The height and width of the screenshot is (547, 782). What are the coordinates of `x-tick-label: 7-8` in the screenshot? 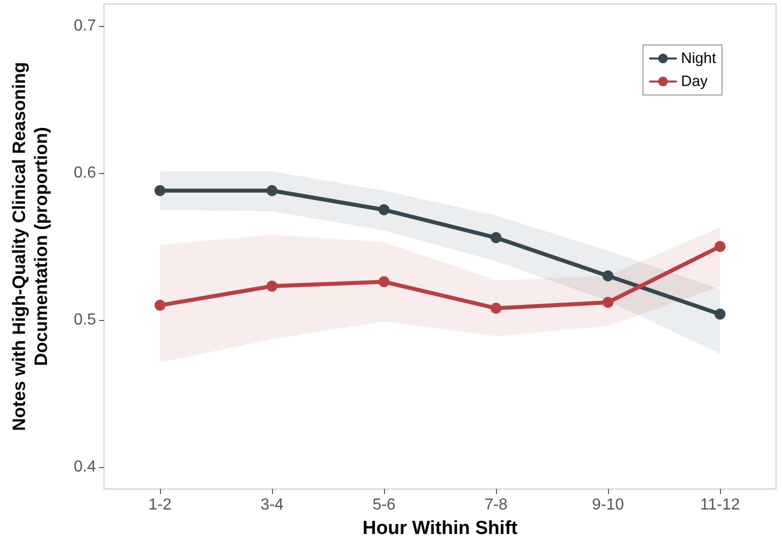 It's located at (496, 505).